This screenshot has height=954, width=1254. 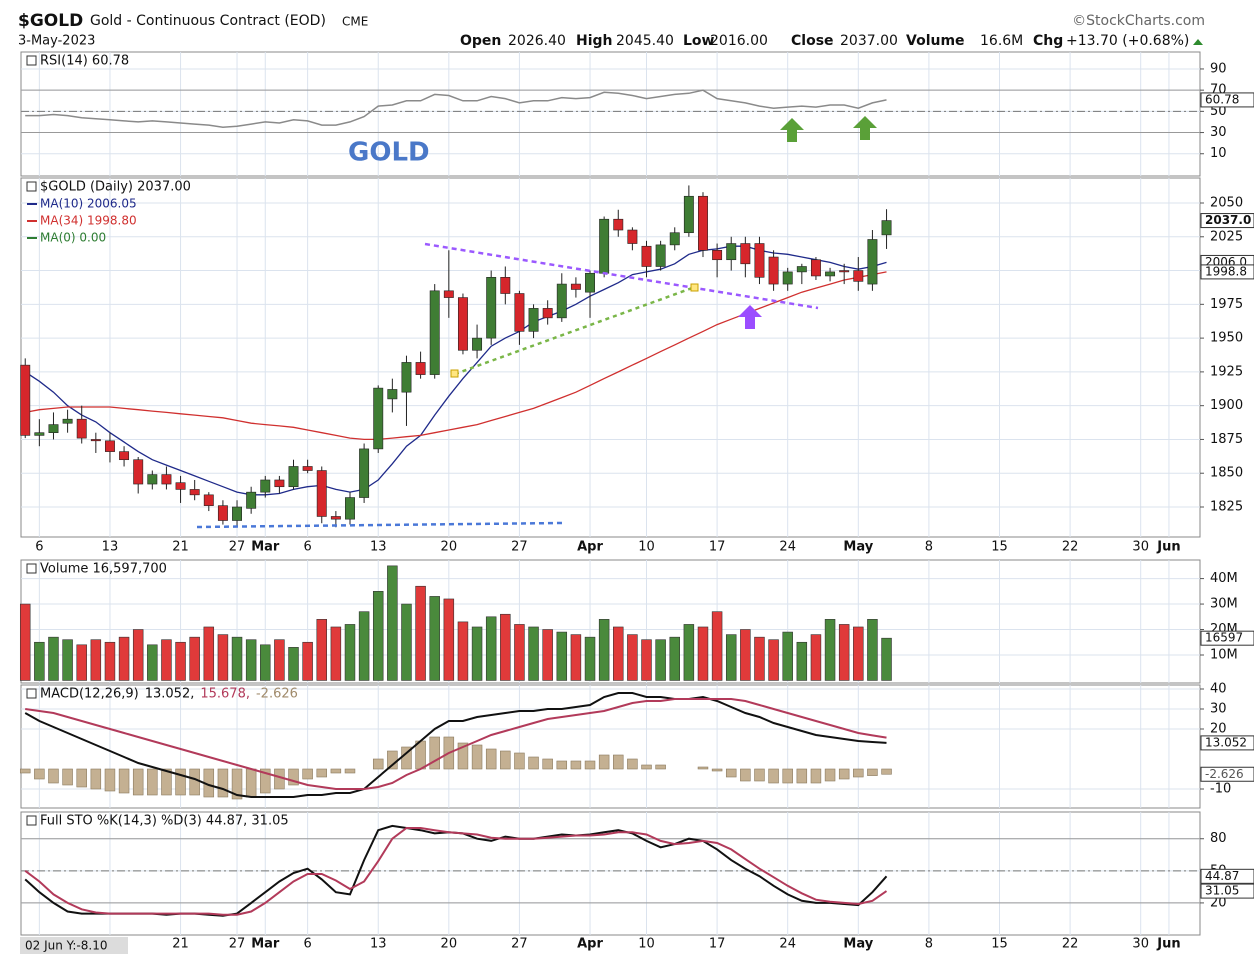 I want to click on x-tick-label: 27, so click(x=519, y=547).